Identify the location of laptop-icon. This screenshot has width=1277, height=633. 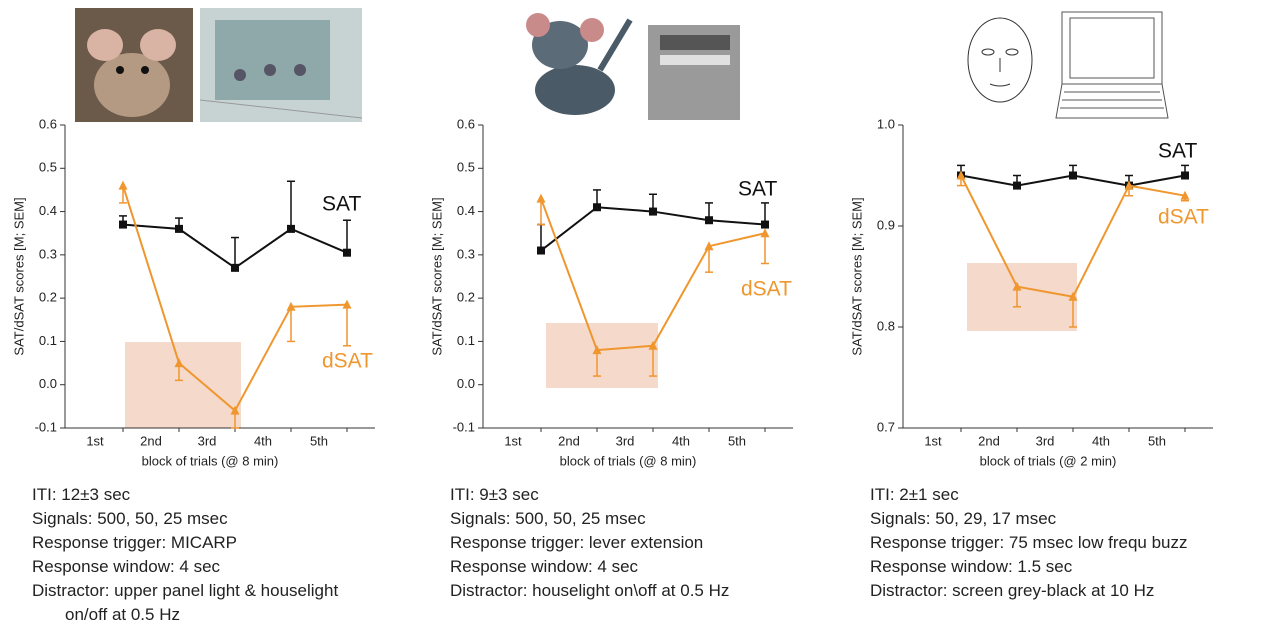
(1112, 65).